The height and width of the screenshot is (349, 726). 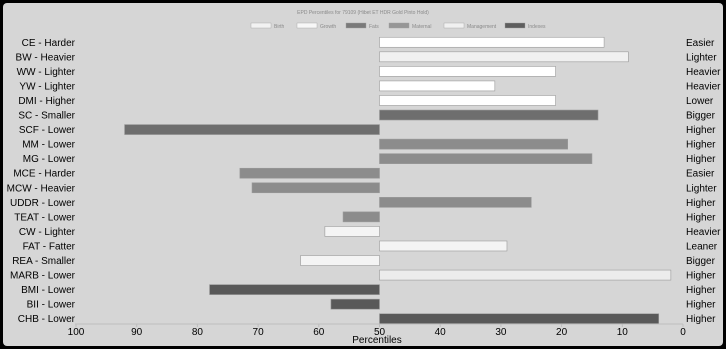 I want to click on direction-label-cw: Heavier, so click(x=703, y=232).